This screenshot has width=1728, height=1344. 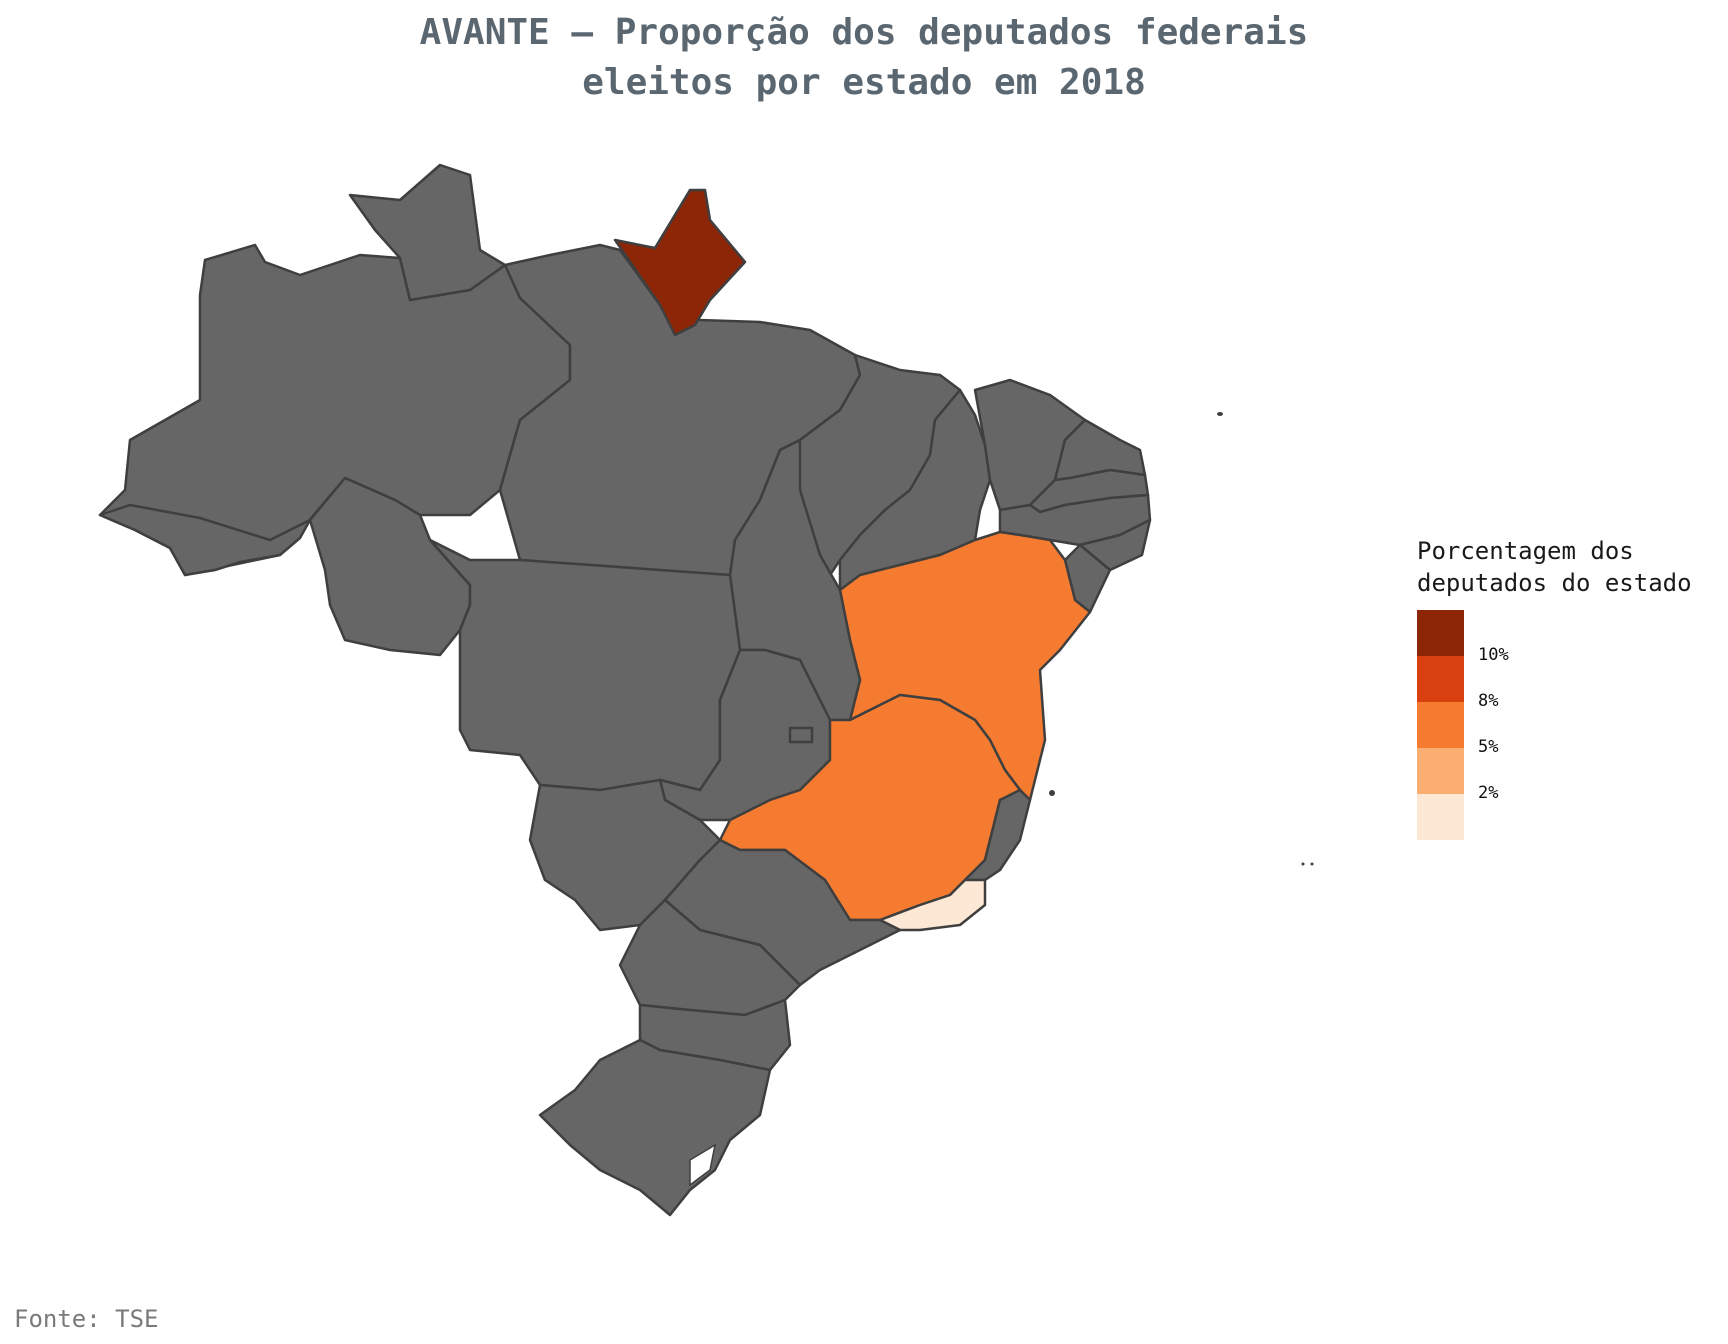 What do you see at coordinates (1554, 583) in the screenshot?
I see `legend-title-line-2: deputados do estado` at bounding box center [1554, 583].